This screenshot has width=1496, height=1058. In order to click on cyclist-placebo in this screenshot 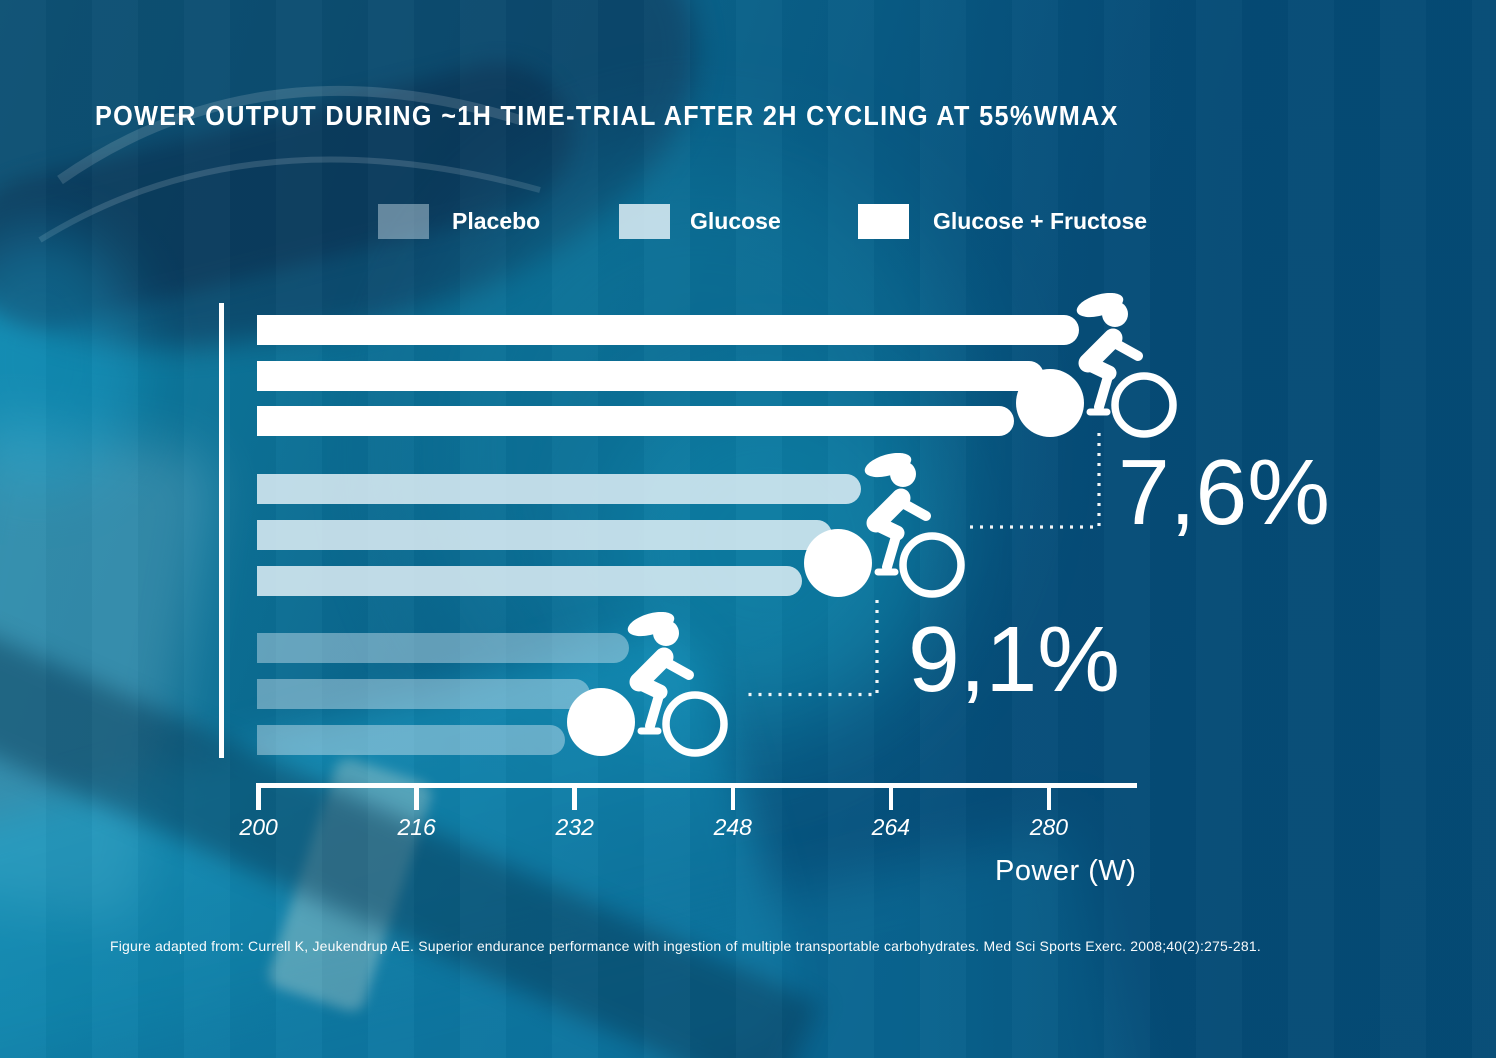, I will do `click(641, 686)`.